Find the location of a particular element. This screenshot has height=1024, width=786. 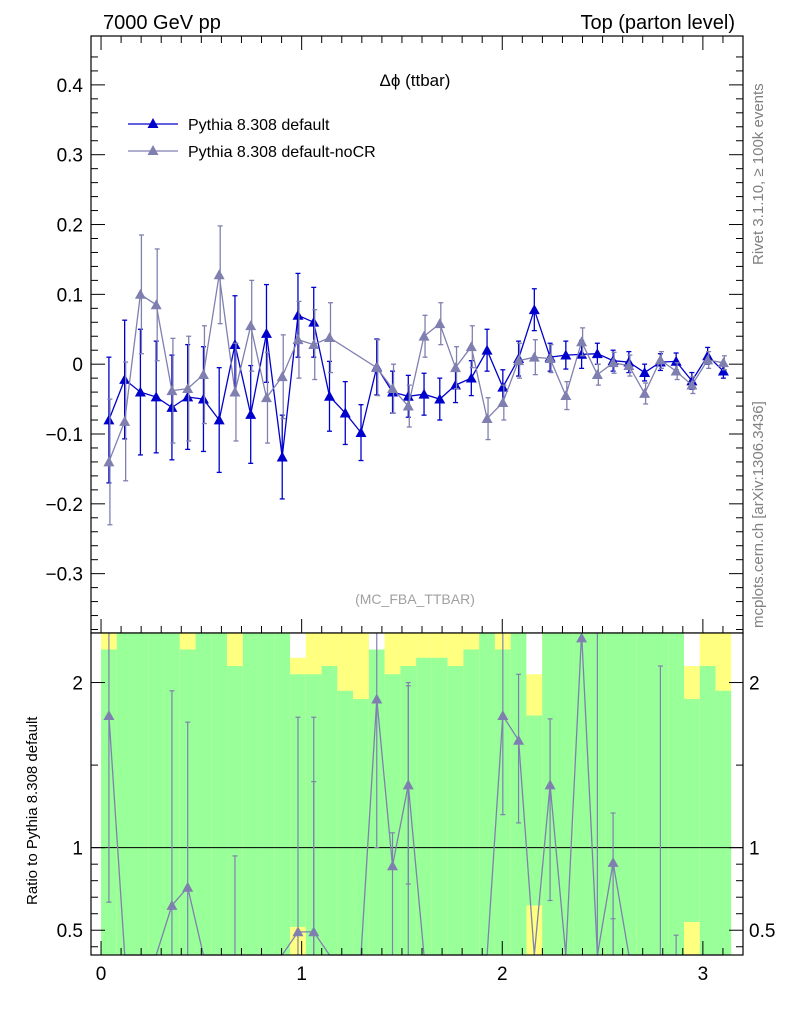

main-y-tick-label: 0.3 is located at coordinates (70, 156).